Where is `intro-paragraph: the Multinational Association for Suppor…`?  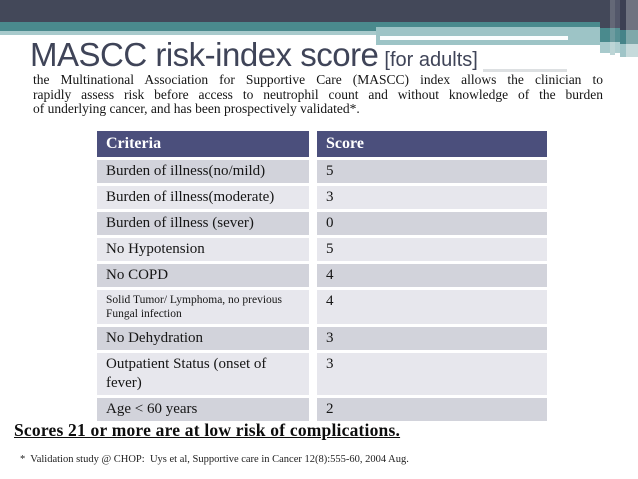 intro-paragraph: the Multinational Association for Suppor… is located at coordinates (318, 94).